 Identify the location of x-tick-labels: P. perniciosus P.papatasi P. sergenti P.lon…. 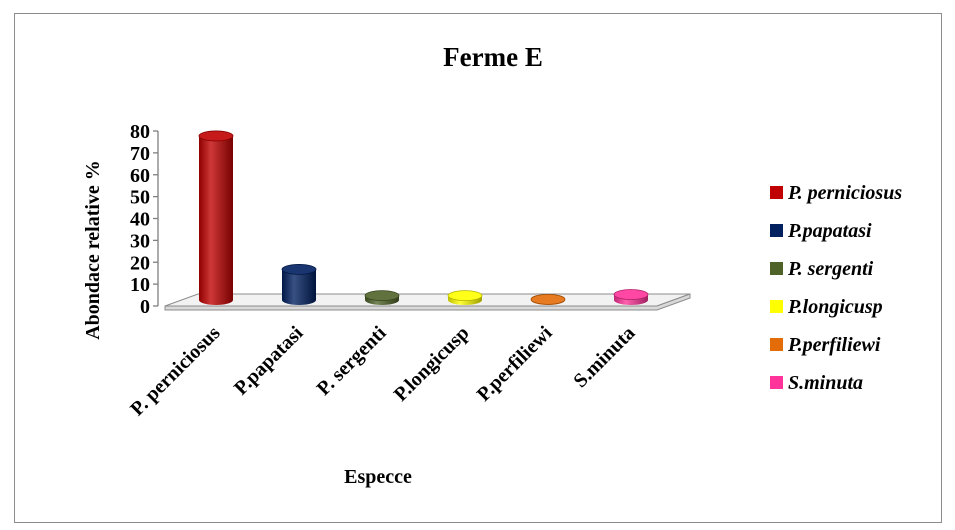
(382, 371).